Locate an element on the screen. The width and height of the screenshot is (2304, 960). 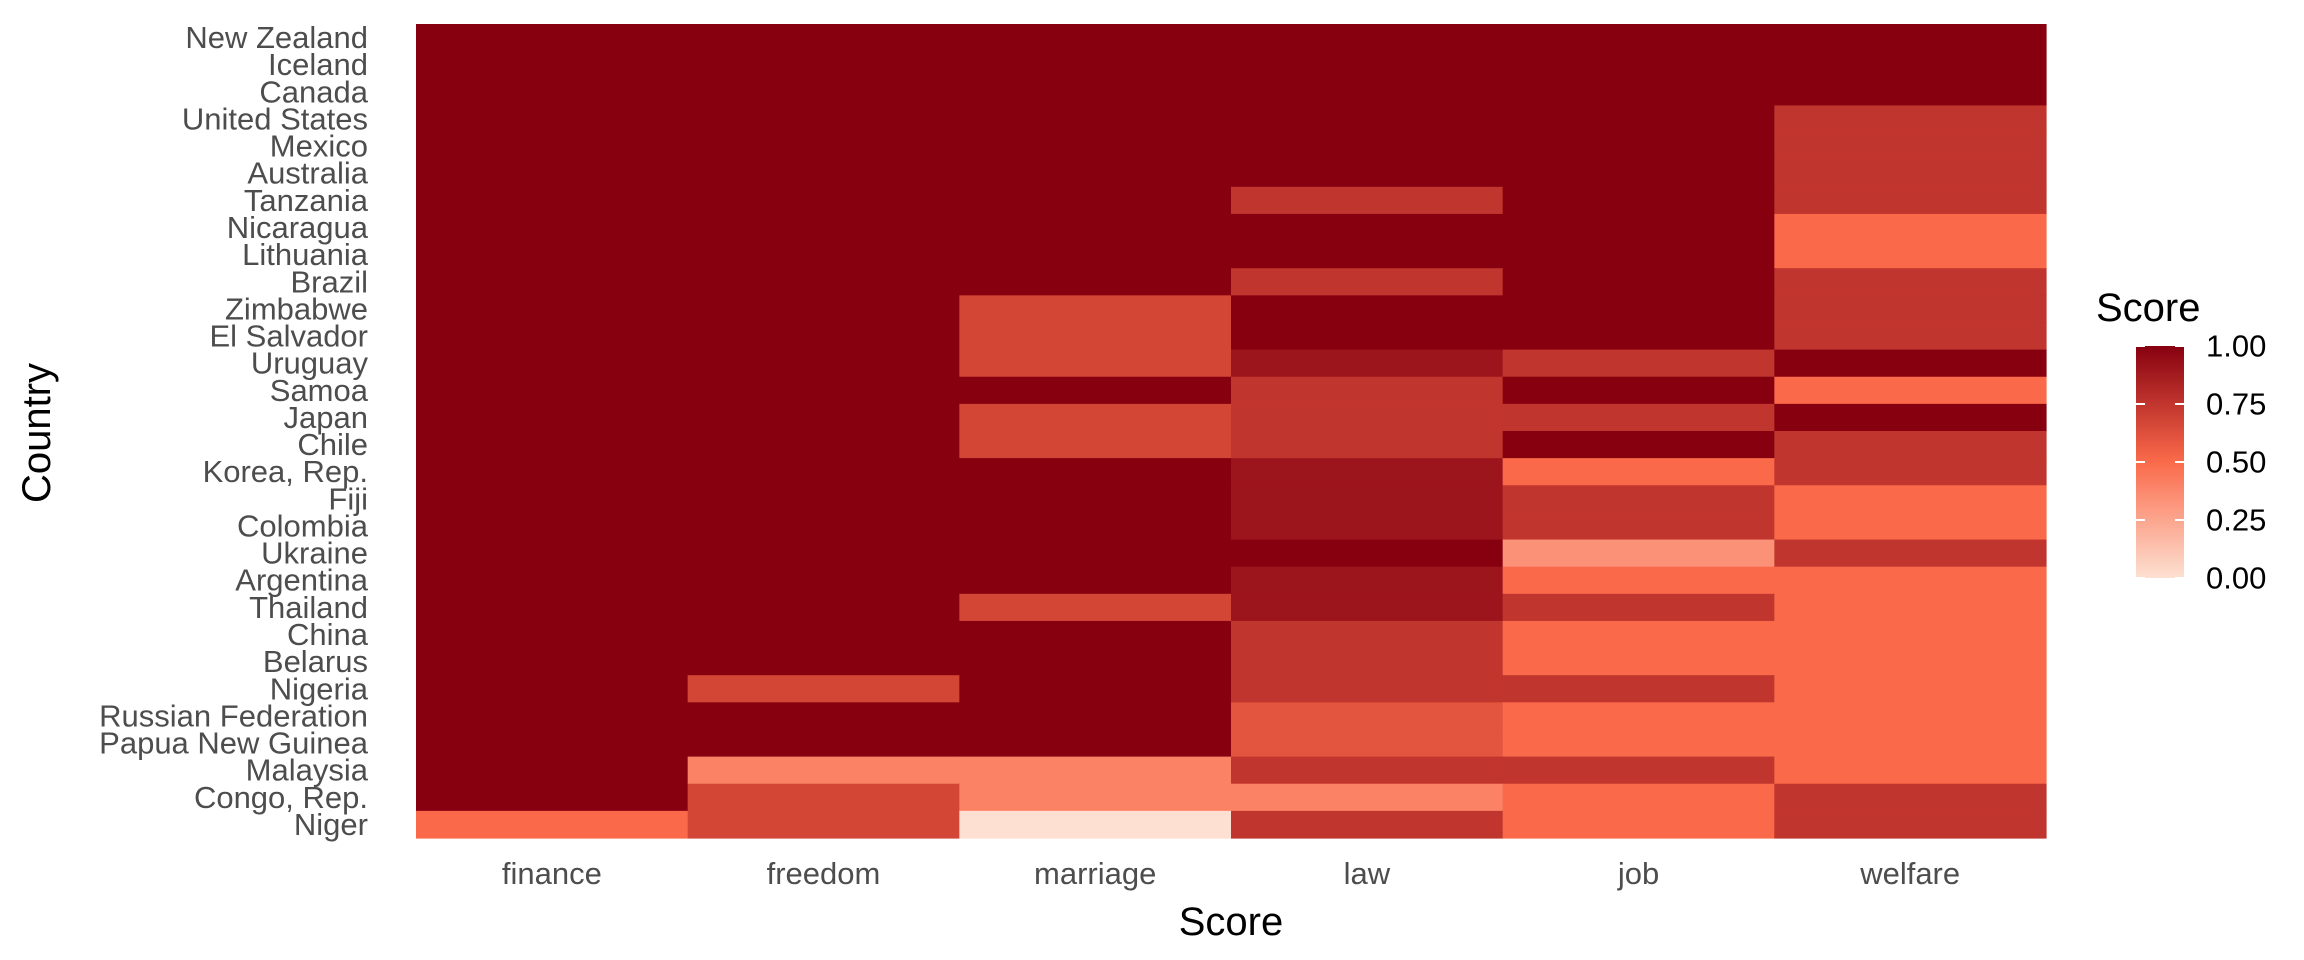
legend-tick-label: 0.75 is located at coordinates (2236, 404).